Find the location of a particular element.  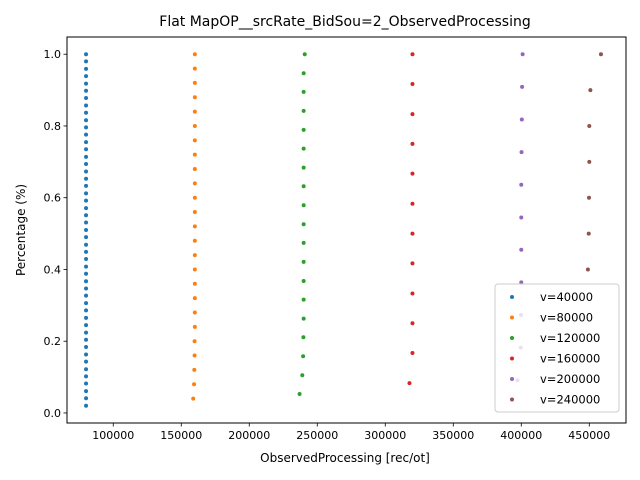

x-tick-label: 200000 is located at coordinates (249, 435).